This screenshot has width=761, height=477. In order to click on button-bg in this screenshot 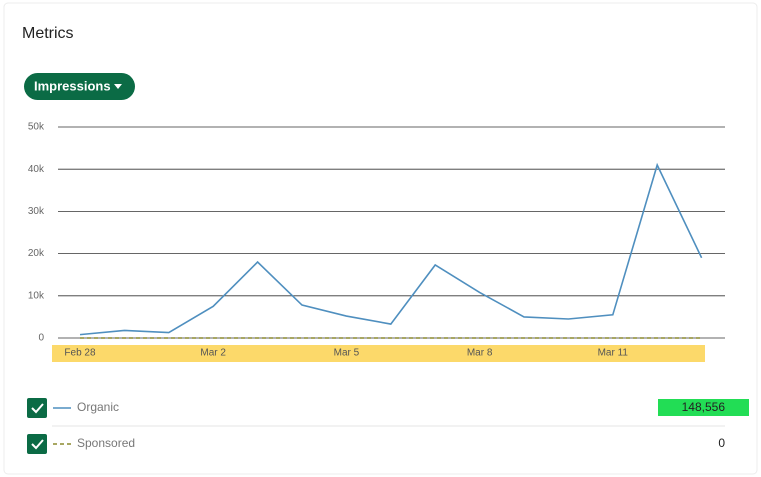, I will do `click(79, 86)`.